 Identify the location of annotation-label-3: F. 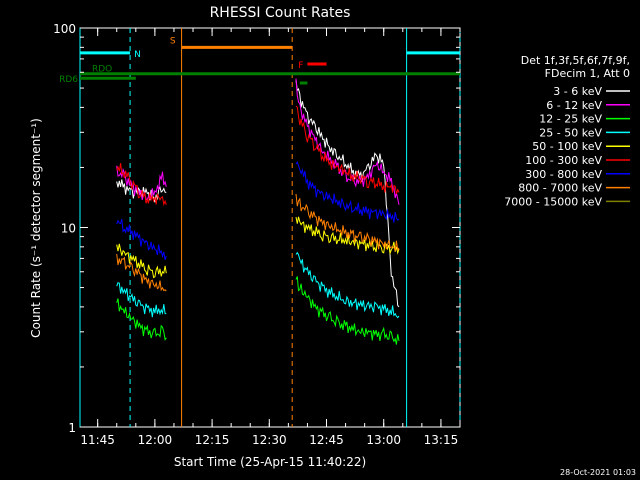
(300, 66).